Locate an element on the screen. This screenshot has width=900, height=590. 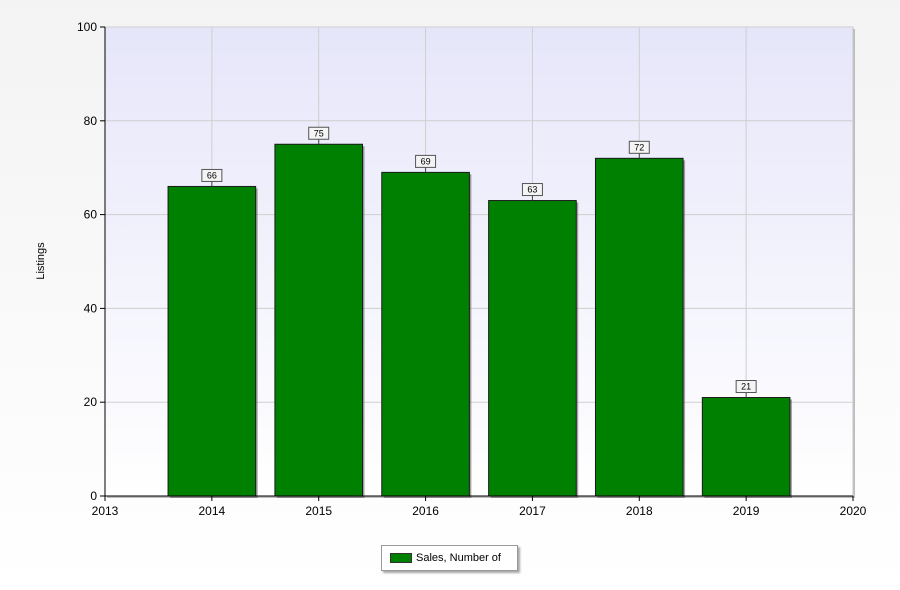
x-tick-label: 2019 is located at coordinates (746, 511).